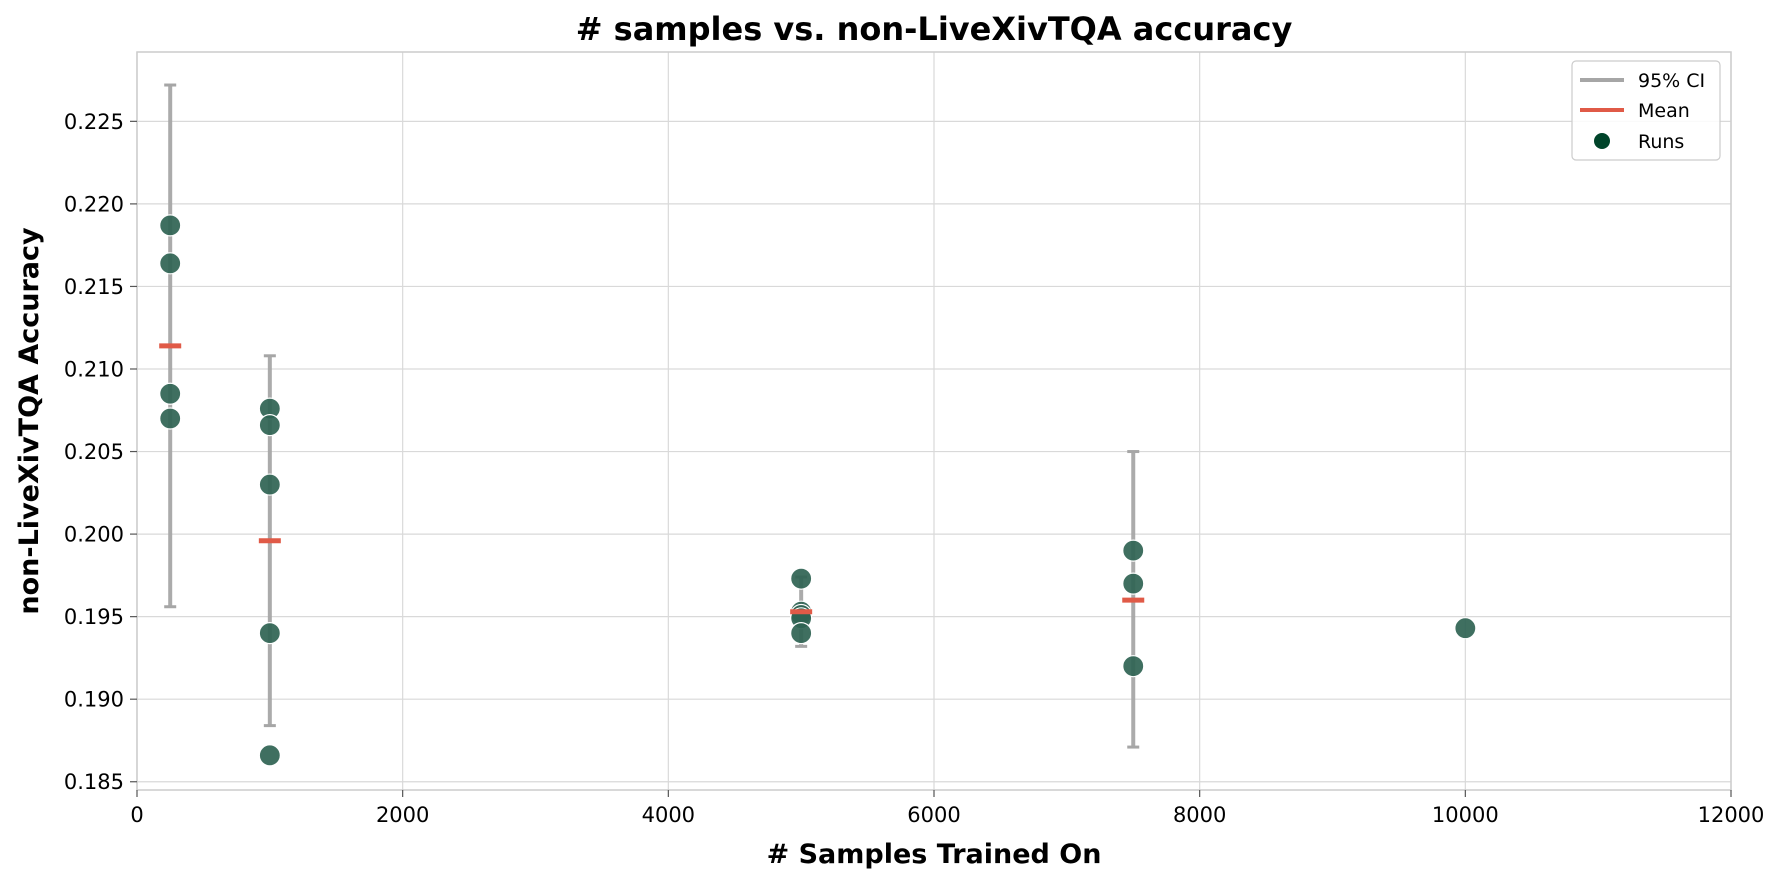 Image resolution: width=1784 pixels, height=884 pixels. Describe the element at coordinates (94, 452) in the screenshot. I see `y-tick-label: 0.205` at that location.